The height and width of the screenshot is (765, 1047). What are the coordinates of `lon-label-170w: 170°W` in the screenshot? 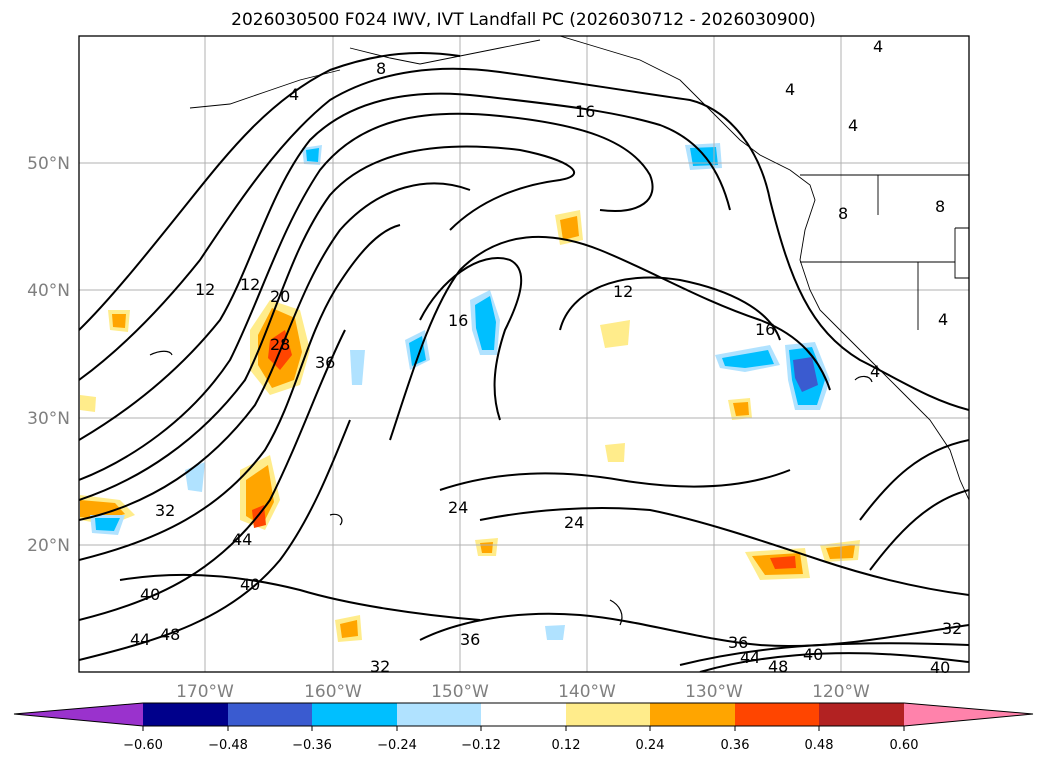 It's located at (205, 692).